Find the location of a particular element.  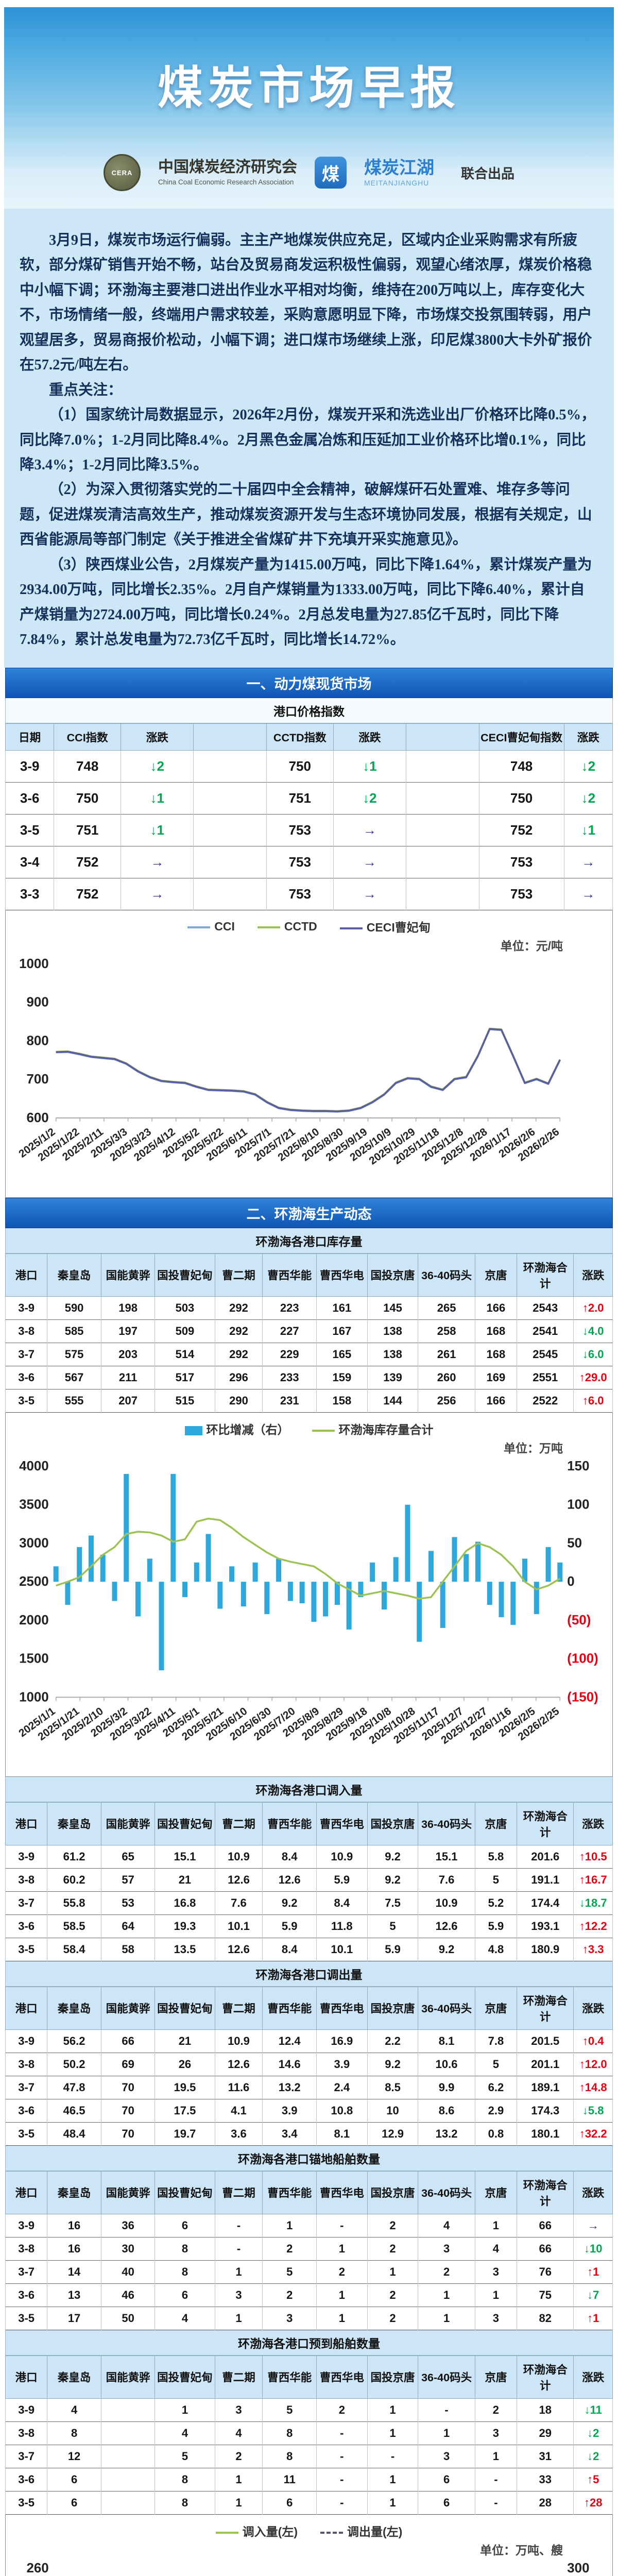

change-down-indicator: ↓7 is located at coordinates (593, 2294).